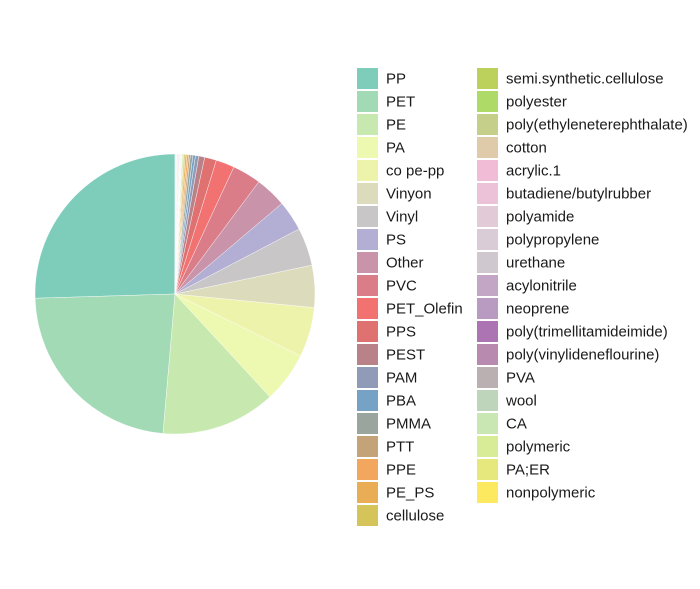 This screenshot has height=589, width=700. Describe the element at coordinates (401, 378) in the screenshot. I see `legend-label: PAM` at that location.